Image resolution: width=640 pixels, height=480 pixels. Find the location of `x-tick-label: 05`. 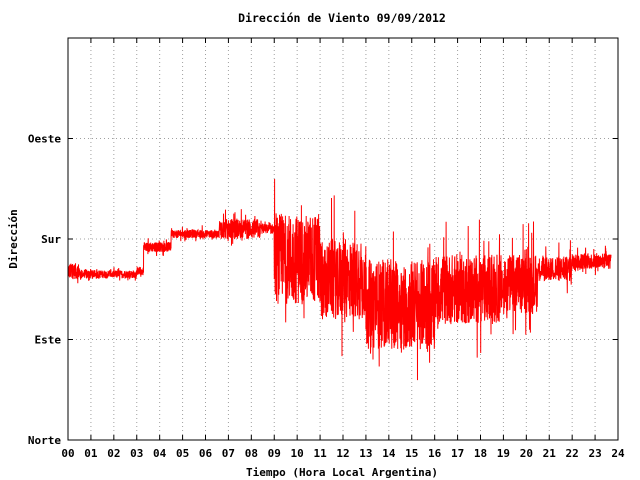

x-tick-label: 05 is located at coordinates (182, 453).